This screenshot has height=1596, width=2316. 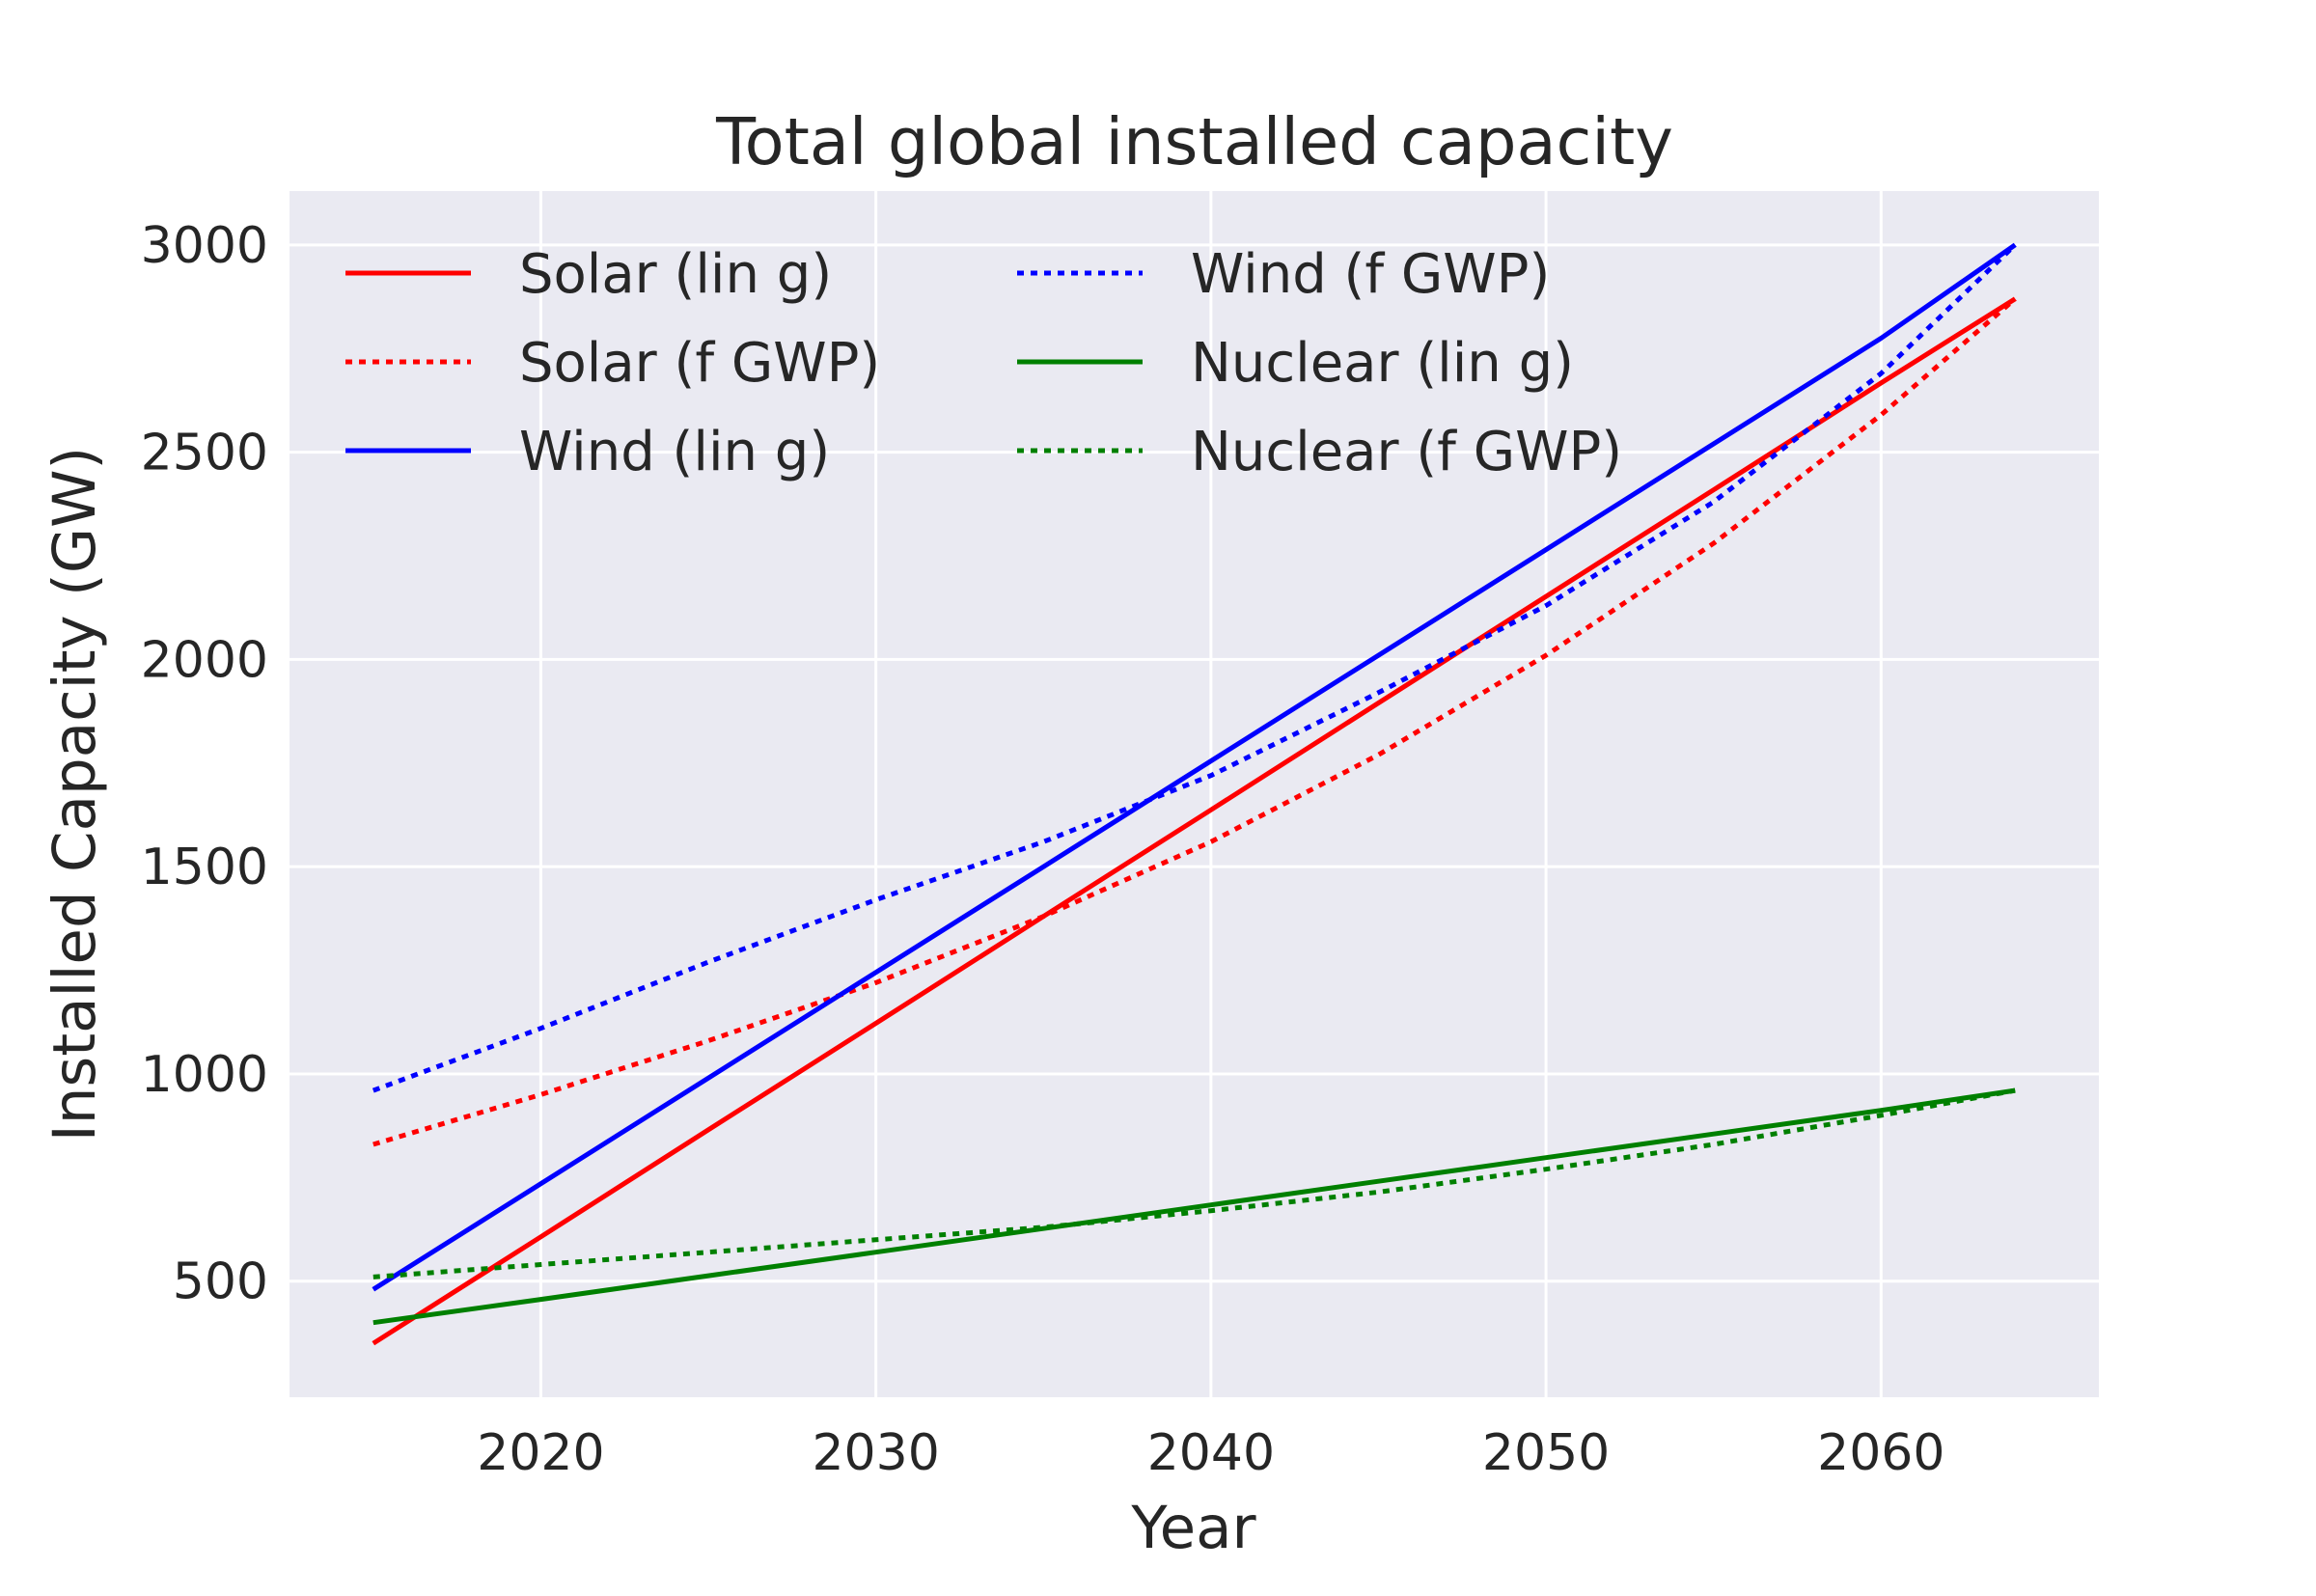 What do you see at coordinates (1194, 141) in the screenshot?
I see `chart-title: Total global installed capacity` at bounding box center [1194, 141].